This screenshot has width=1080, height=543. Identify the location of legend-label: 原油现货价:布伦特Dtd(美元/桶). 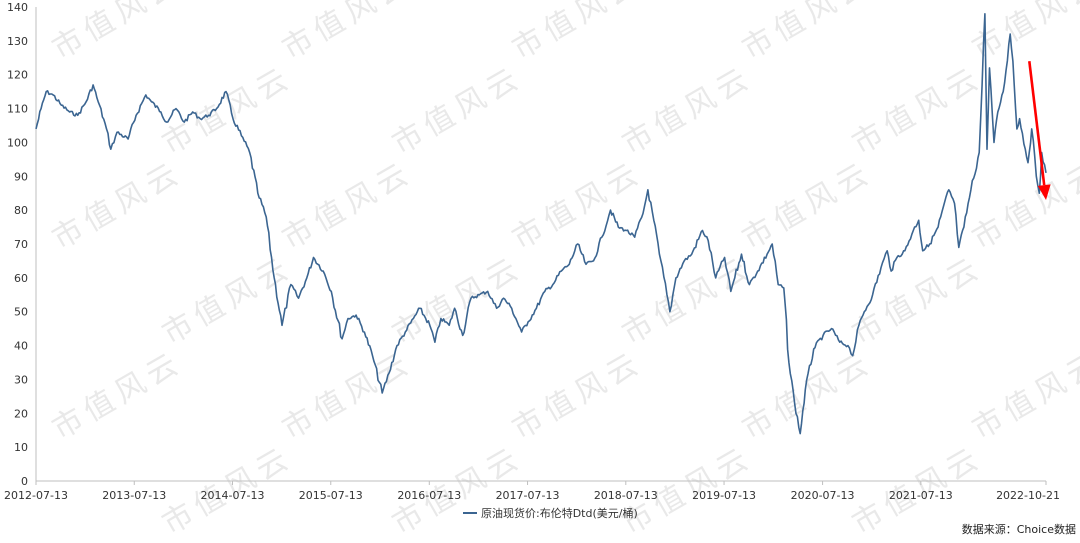
(559, 513).